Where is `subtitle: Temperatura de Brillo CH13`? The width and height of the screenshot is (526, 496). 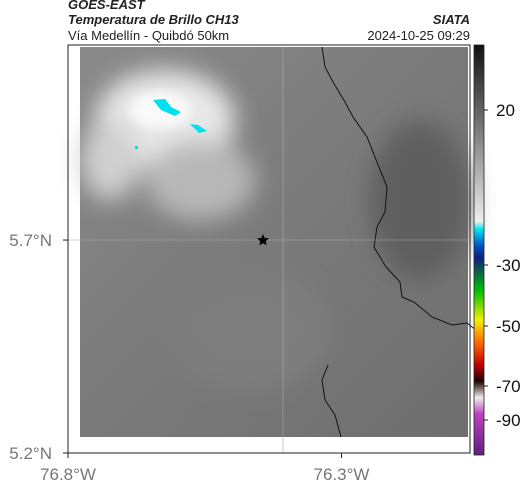
subtitle: Temperatura de Brillo CH13 is located at coordinates (154, 19).